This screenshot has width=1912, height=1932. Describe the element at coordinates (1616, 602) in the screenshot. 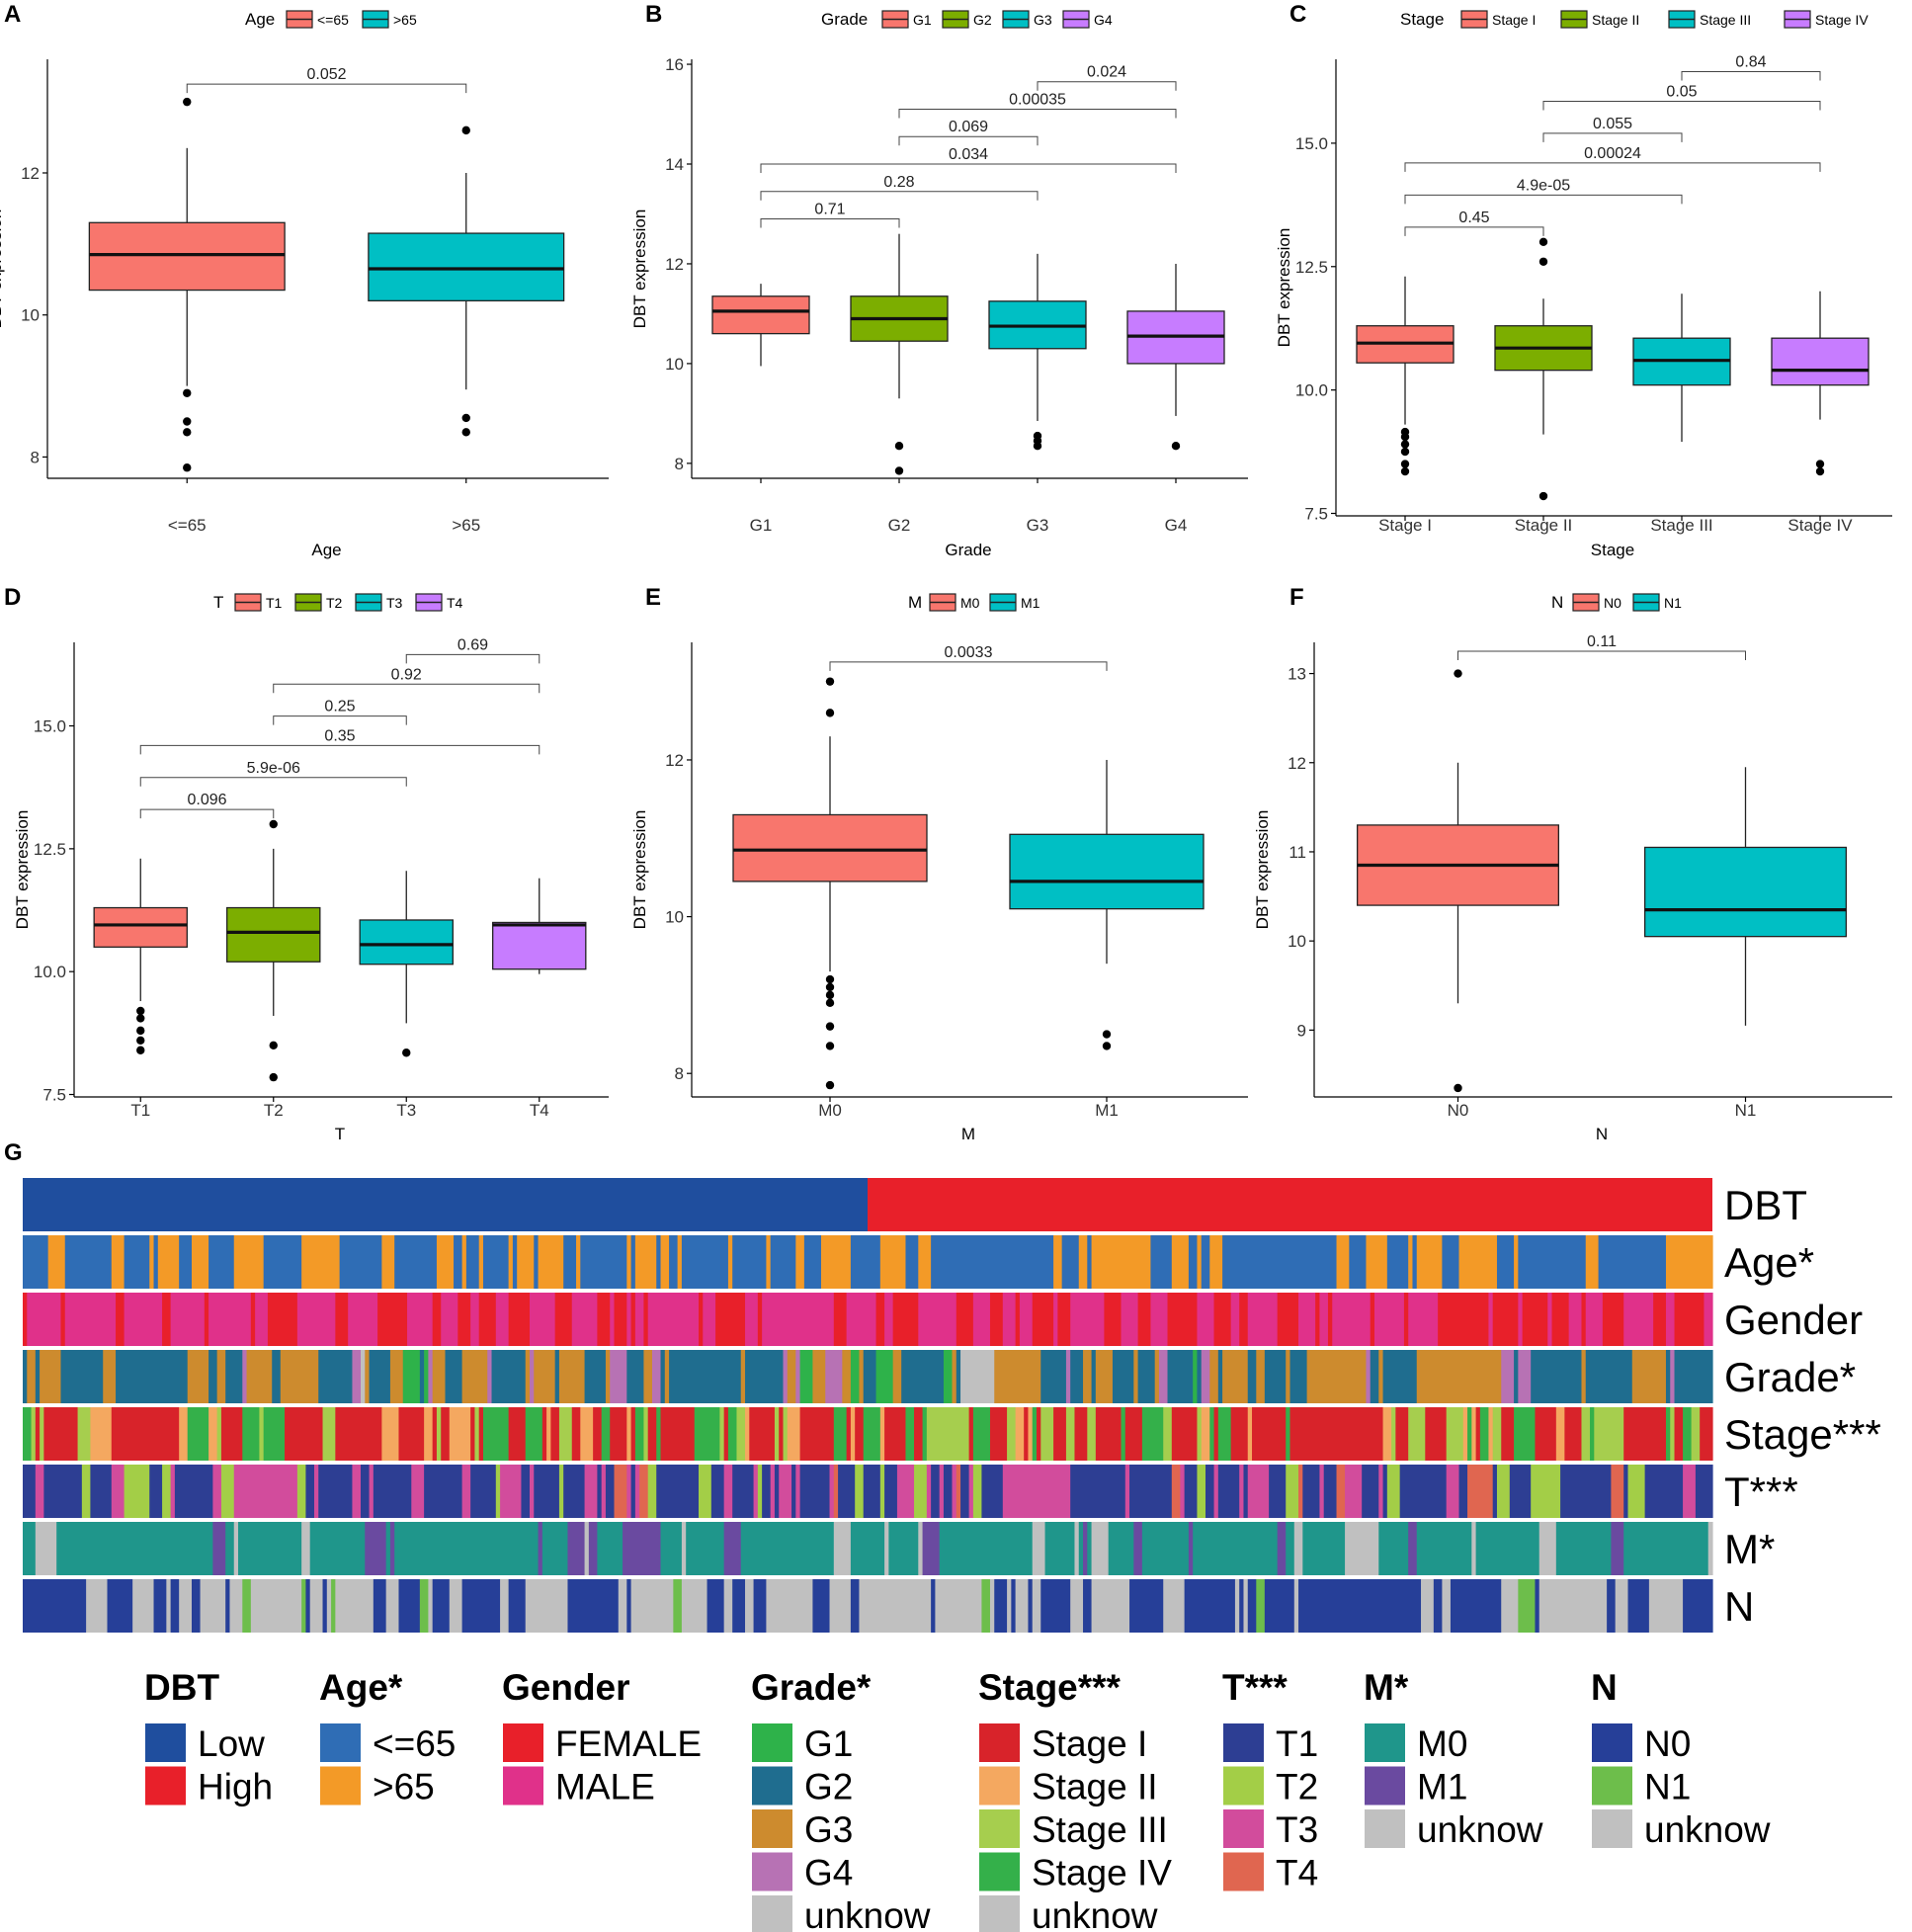

I see `legend: N N0 N1` at that location.